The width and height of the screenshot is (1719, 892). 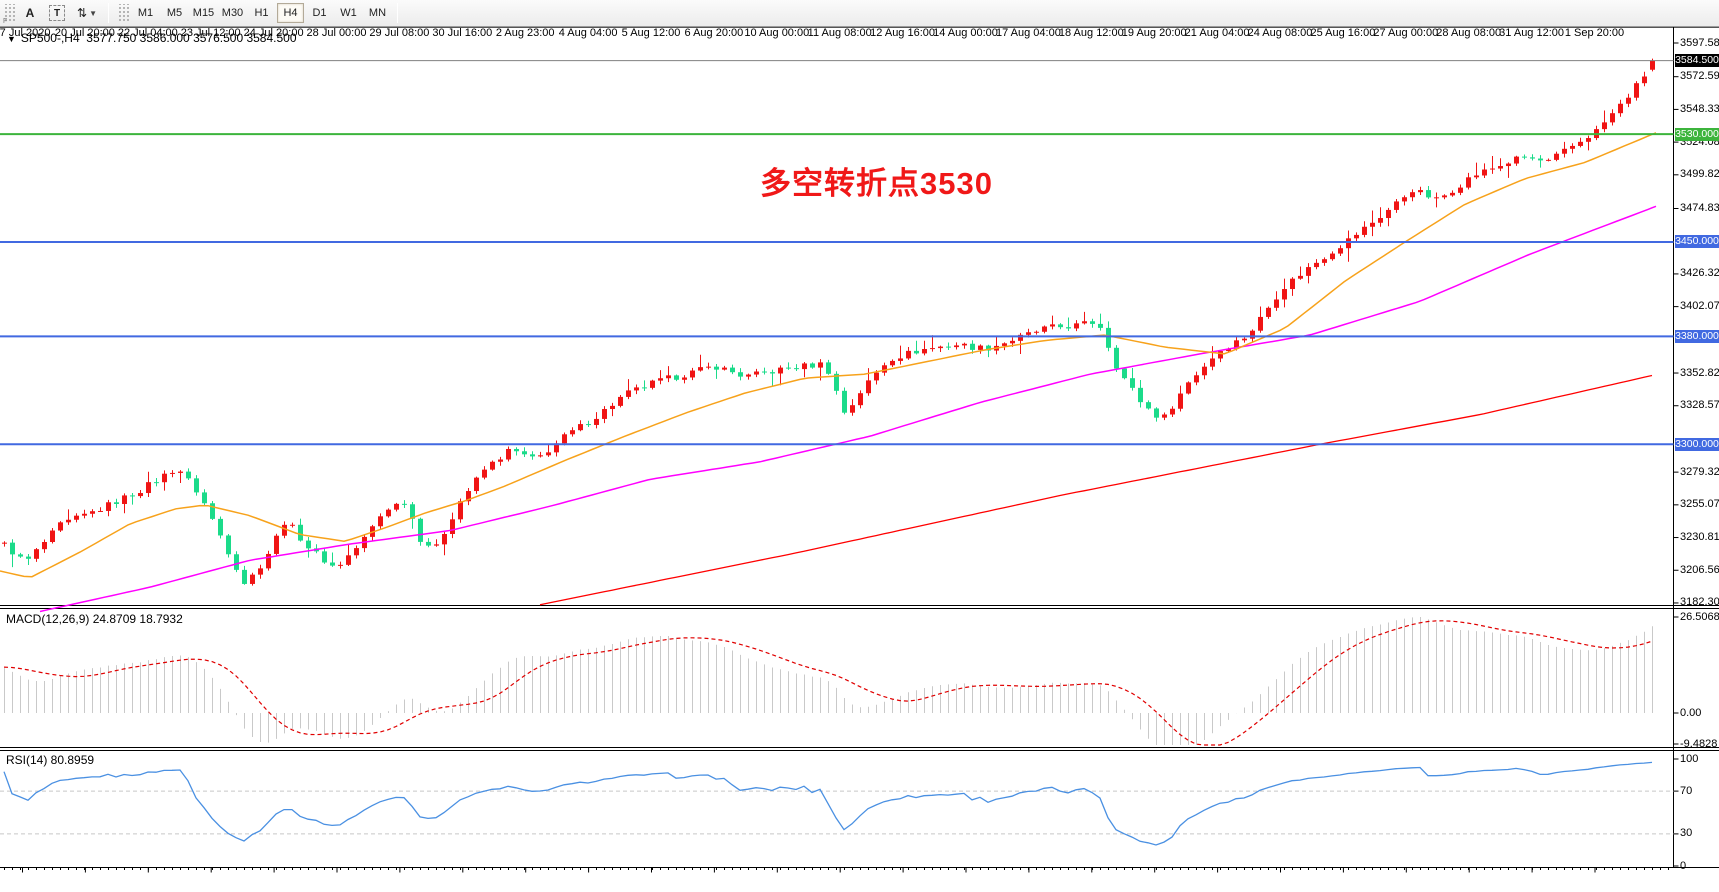 I want to click on time-axis-label: 20 Jul 20:00, so click(x=84, y=33).